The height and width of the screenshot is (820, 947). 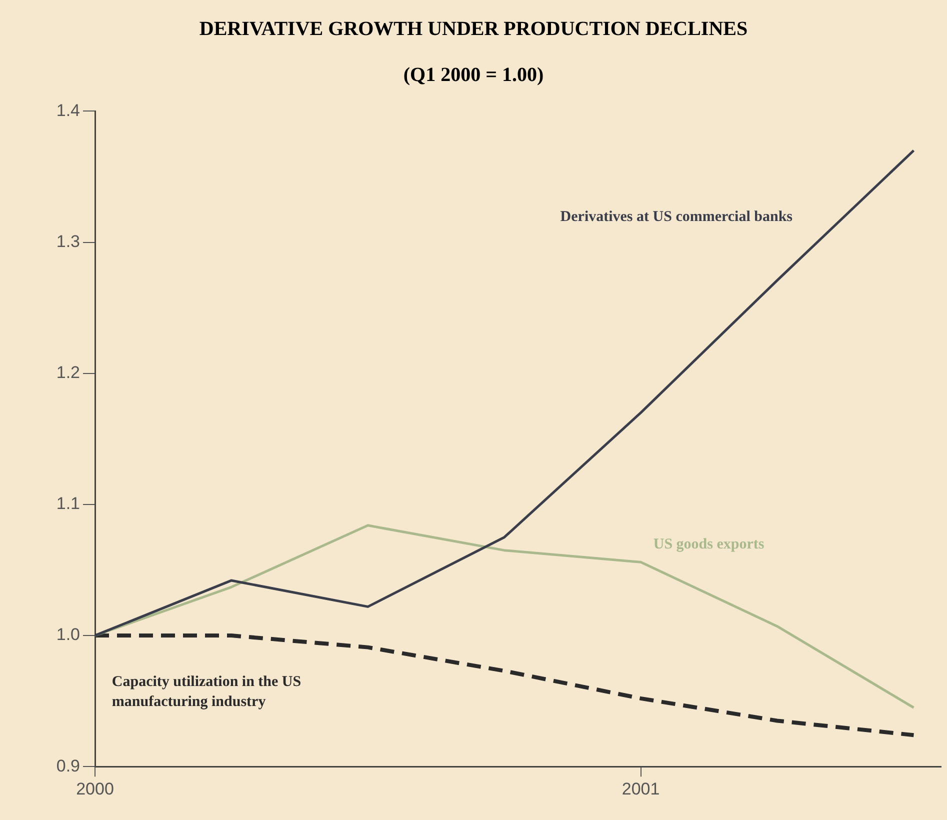 I want to click on y-tick-label: 1.2, so click(x=68, y=372).